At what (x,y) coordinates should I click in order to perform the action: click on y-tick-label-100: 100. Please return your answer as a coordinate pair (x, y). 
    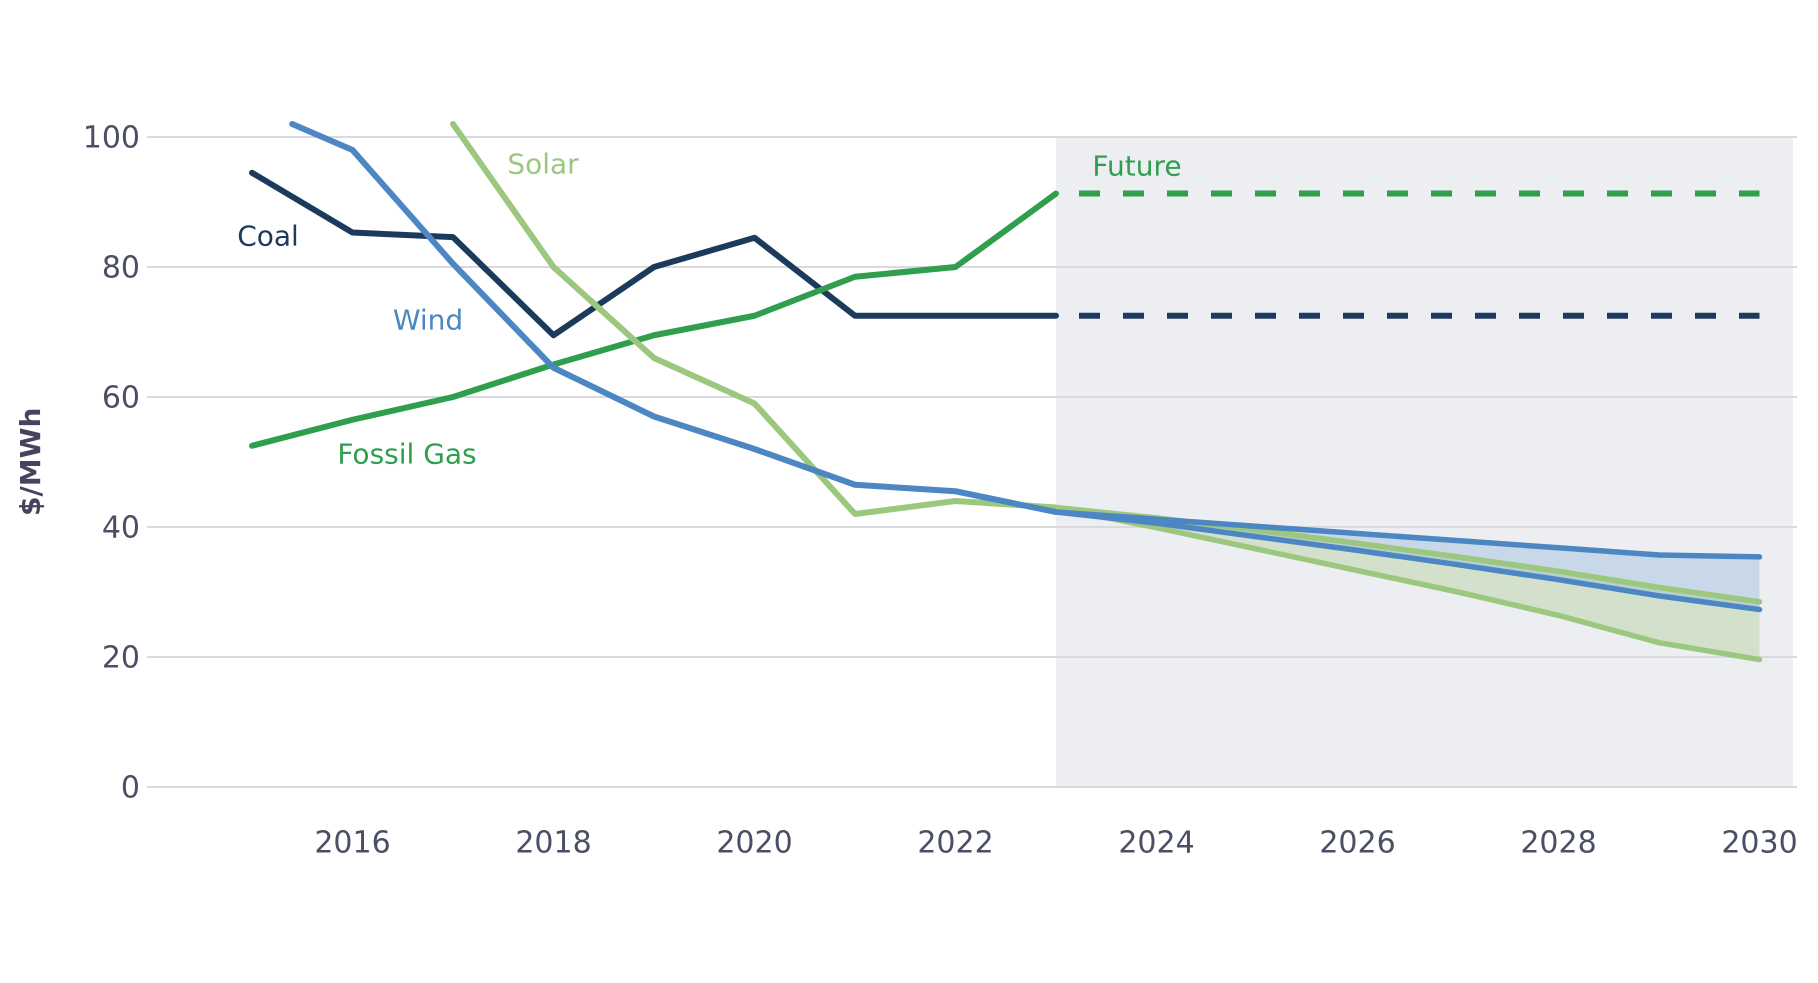
    Looking at the image, I should click on (111, 138).